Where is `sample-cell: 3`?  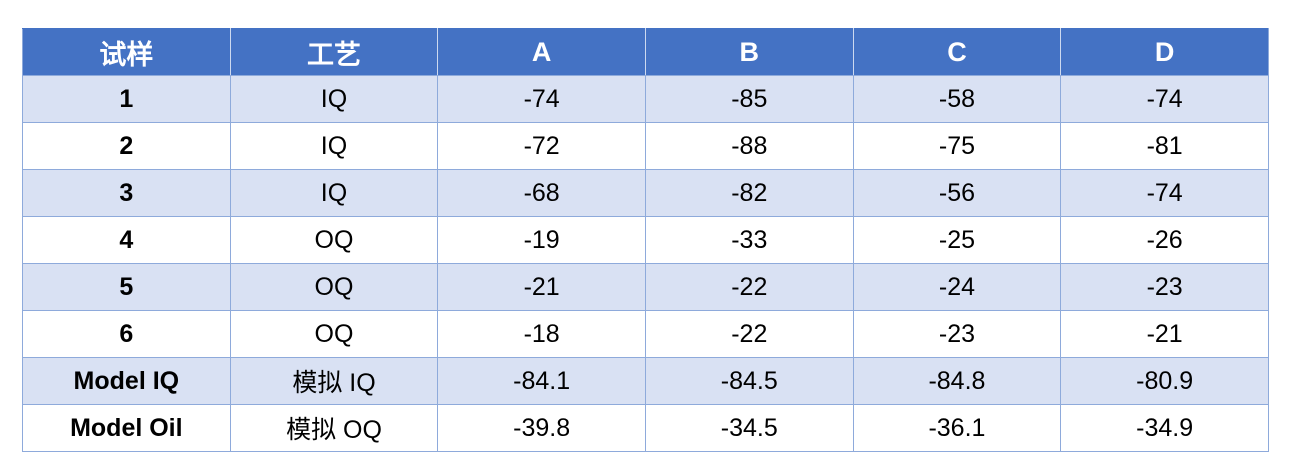
sample-cell: 3 is located at coordinates (126, 193).